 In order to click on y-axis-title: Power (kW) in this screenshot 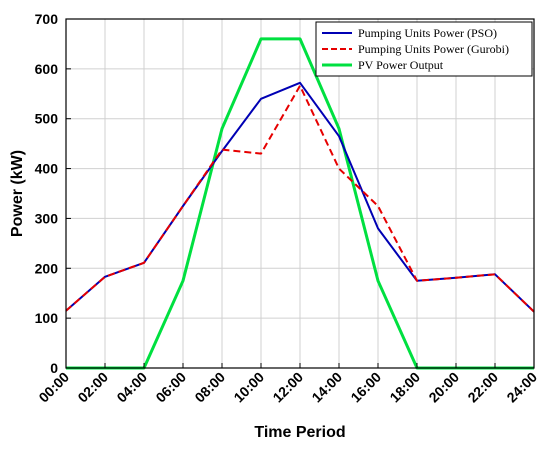, I will do `click(17, 193)`.